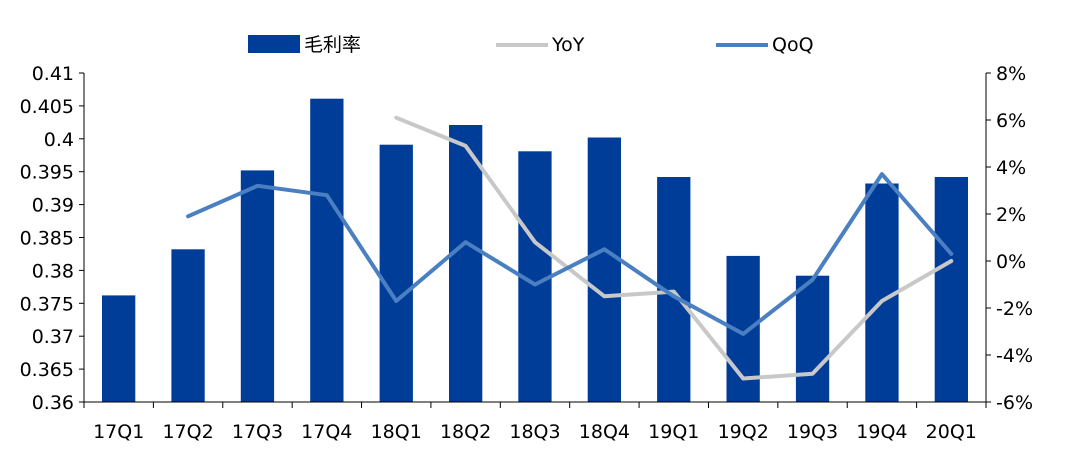 The width and height of the screenshot is (1080, 454). Describe the element at coordinates (188, 325) in the screenshot. I see `bar-17Q2` at that location.